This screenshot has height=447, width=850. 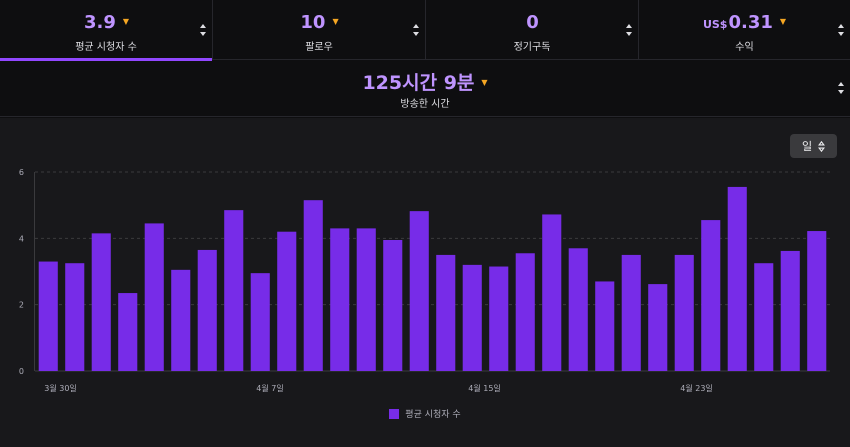 I want to click on stat-tab-subscriptions: 0 정기구독, so click(x=532, y=30).